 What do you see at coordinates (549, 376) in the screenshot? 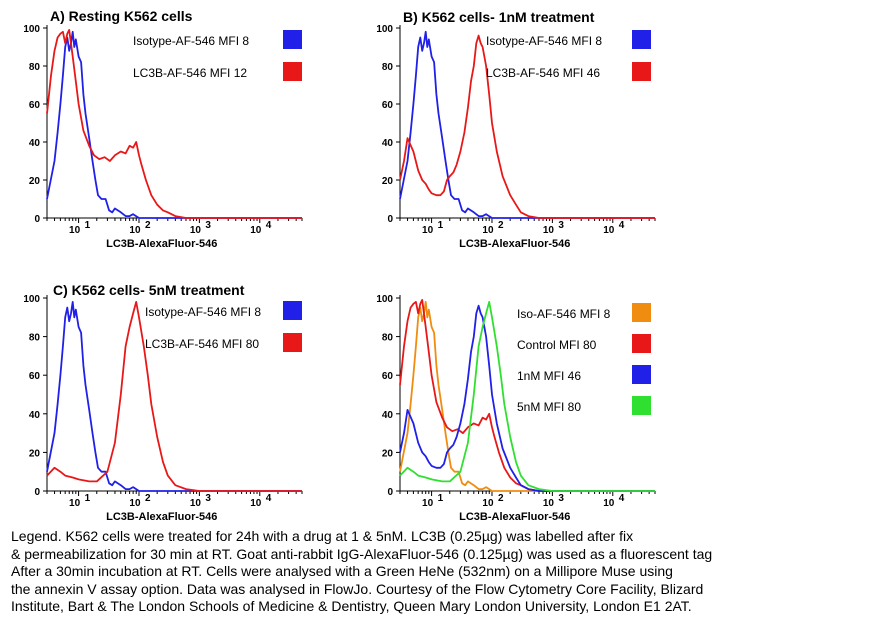
I see `legend-label: 1nM MFI 46` at bounding box center [549, 376].